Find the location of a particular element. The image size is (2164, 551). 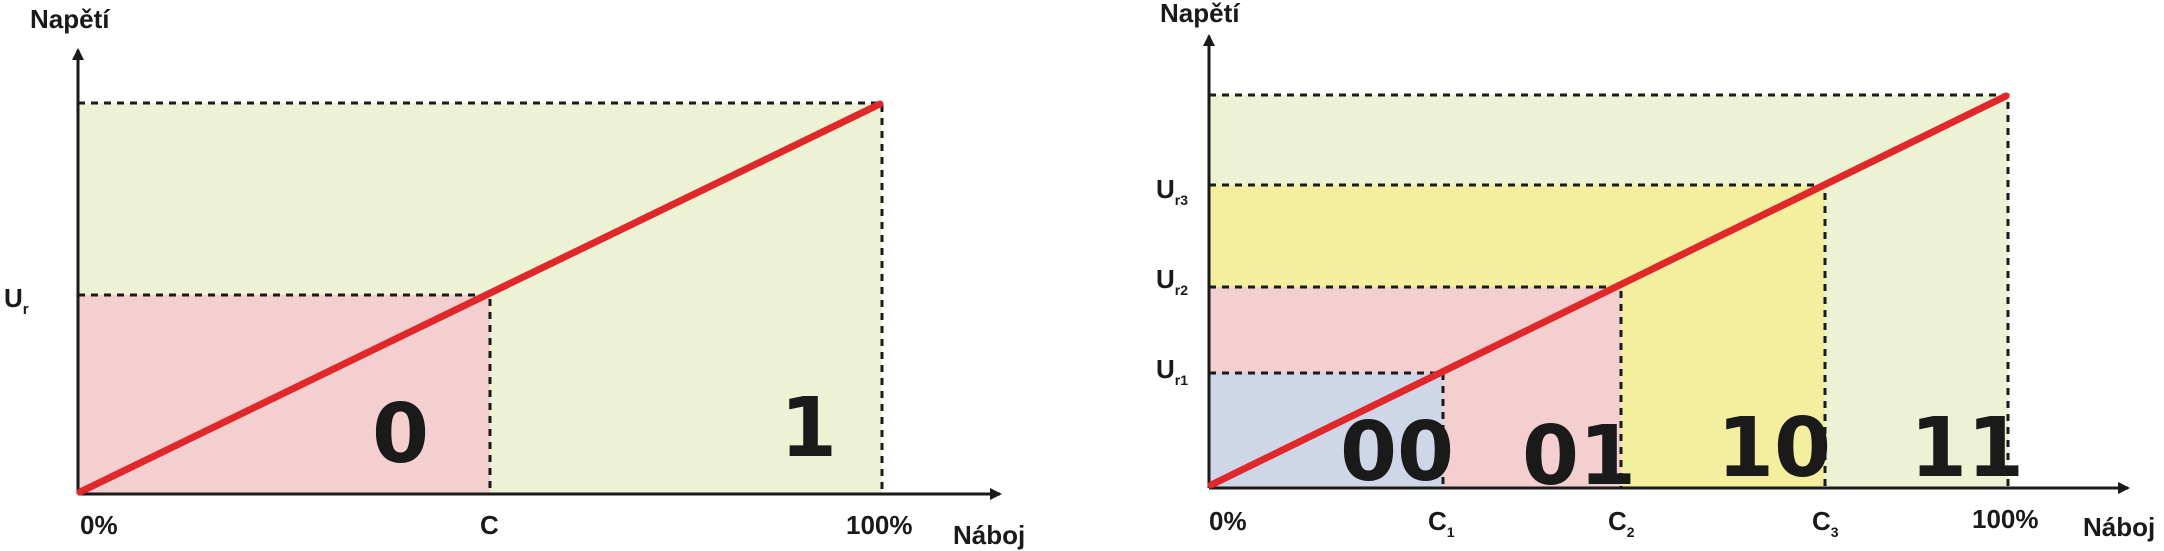

left-y-axis-title: Napětí is located at coordinates (70, 19).